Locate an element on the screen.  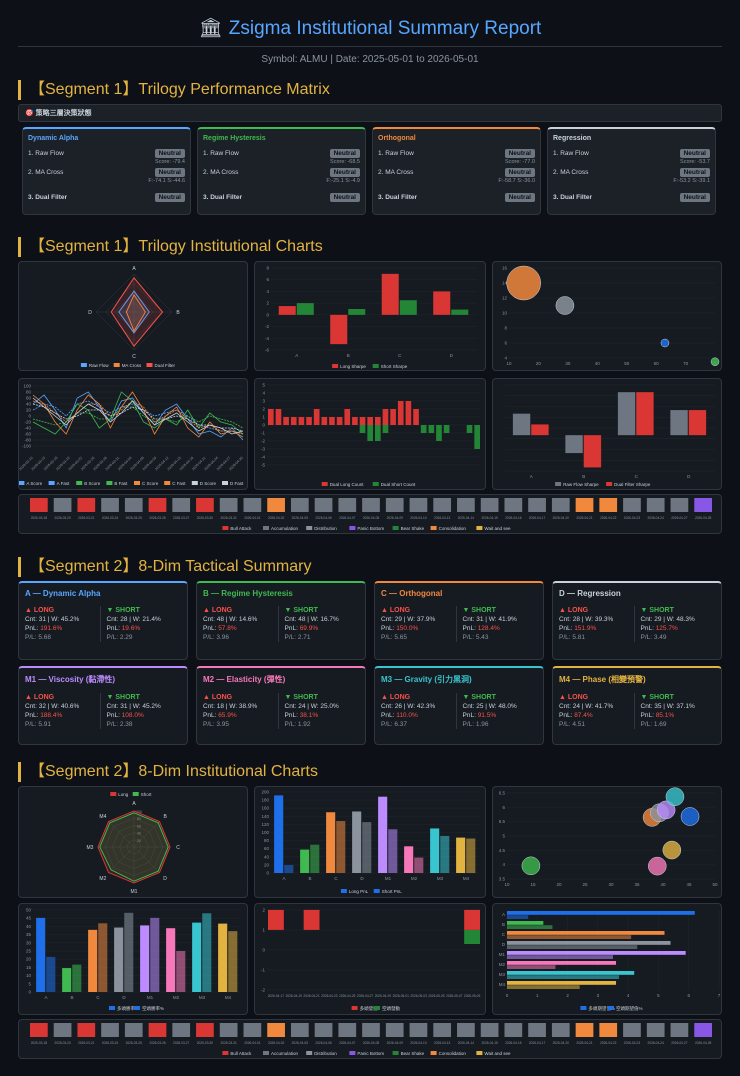
y-tick-label: 40 is located at coordinates (29, 926).